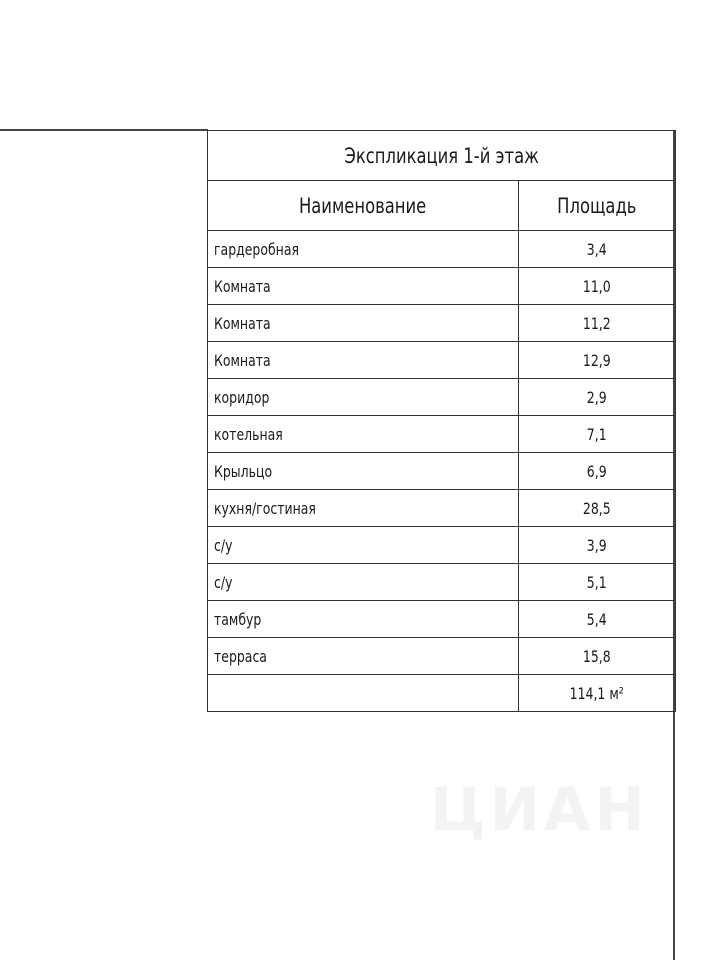 The image size is (710, 960). What do you see at coordinates (597, 249) in the screenshot?
I see `room-area: 3,4` at bounding box center [597, 249].